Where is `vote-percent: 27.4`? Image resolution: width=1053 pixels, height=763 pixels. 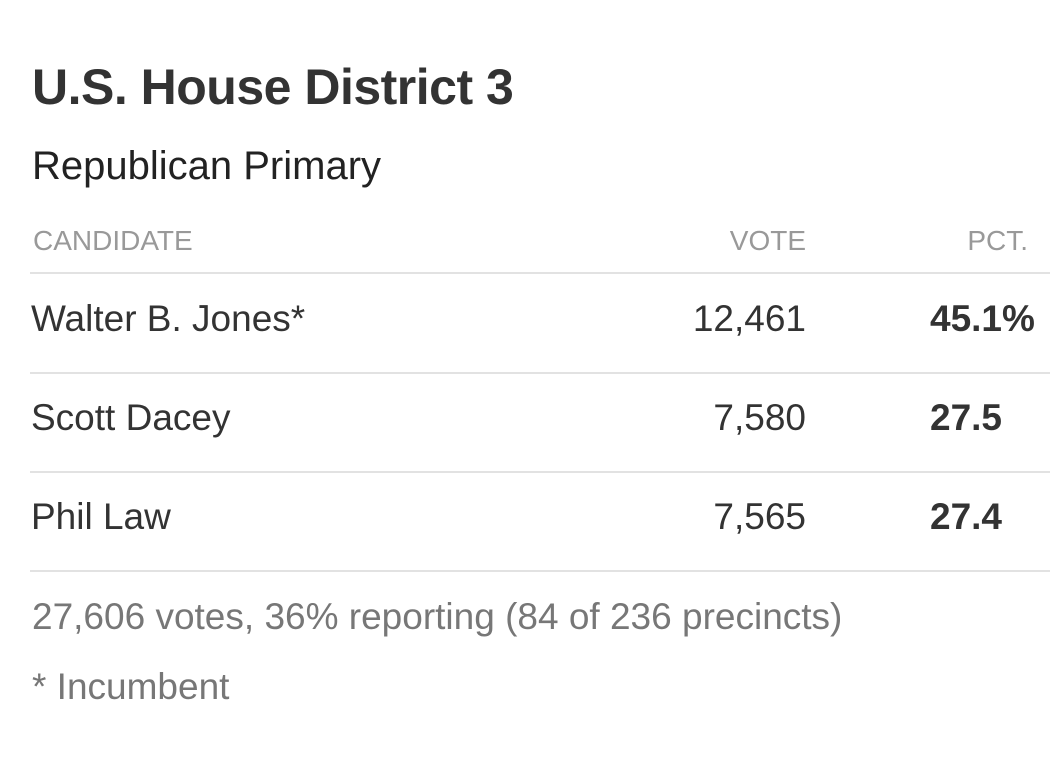
vote-percent: 27.4 is located at coordinates (966, 516).